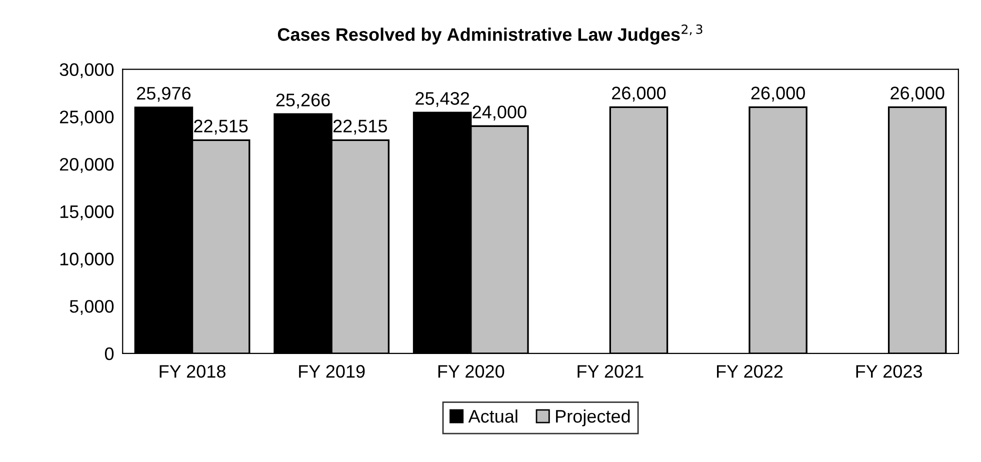  I want to click on x-tick-label: FY 2021, so click(611, 371).